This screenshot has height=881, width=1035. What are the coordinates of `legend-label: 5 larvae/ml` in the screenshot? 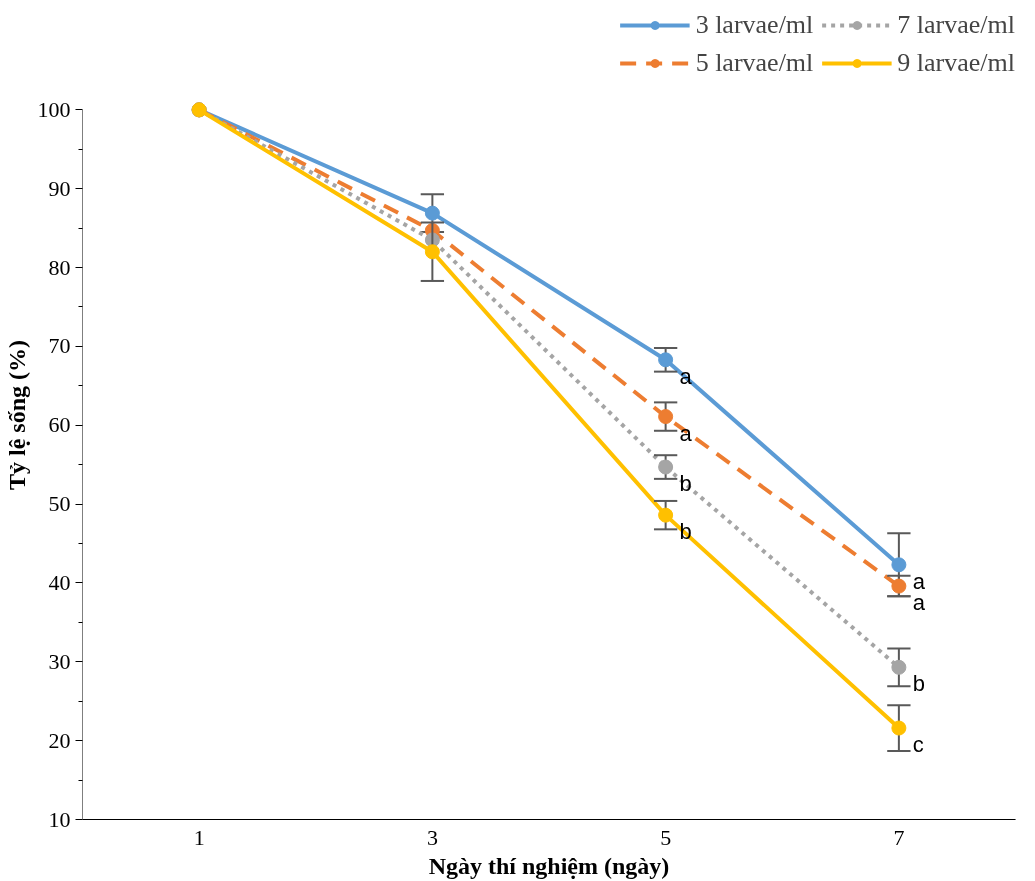 It's located at (754, 63).